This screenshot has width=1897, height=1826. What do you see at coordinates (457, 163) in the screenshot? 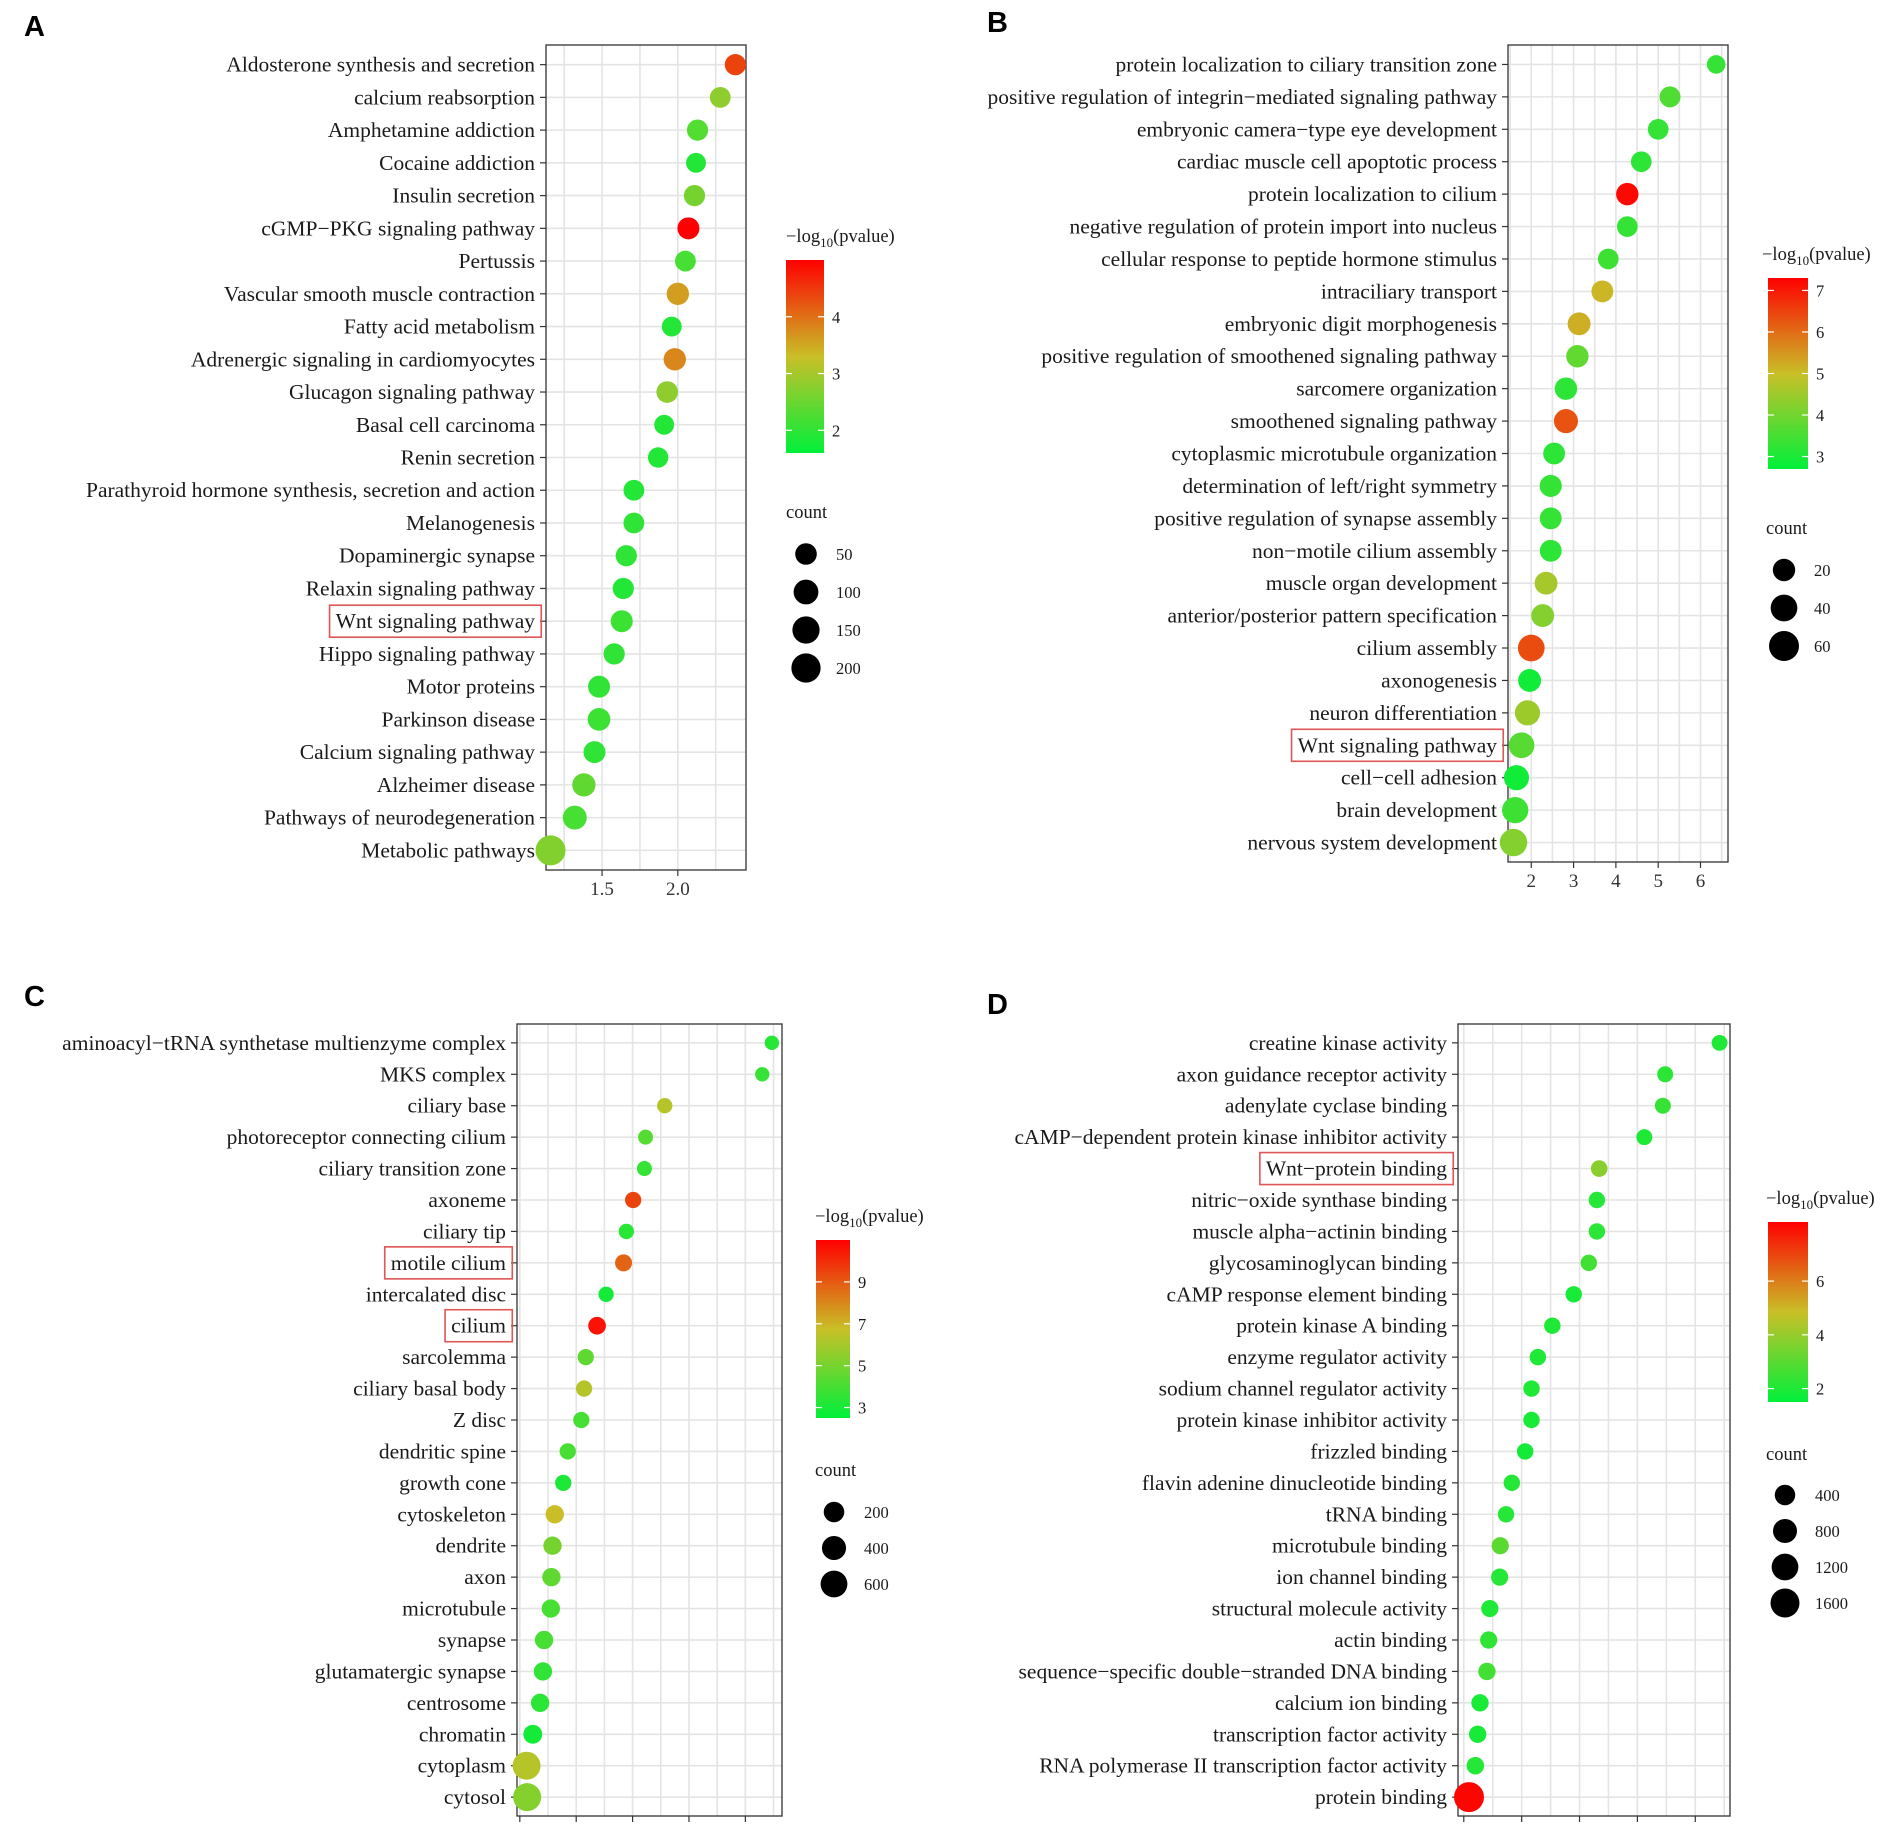
I see `category-label: Cocaine addiction` at bounding box center [457, 163].